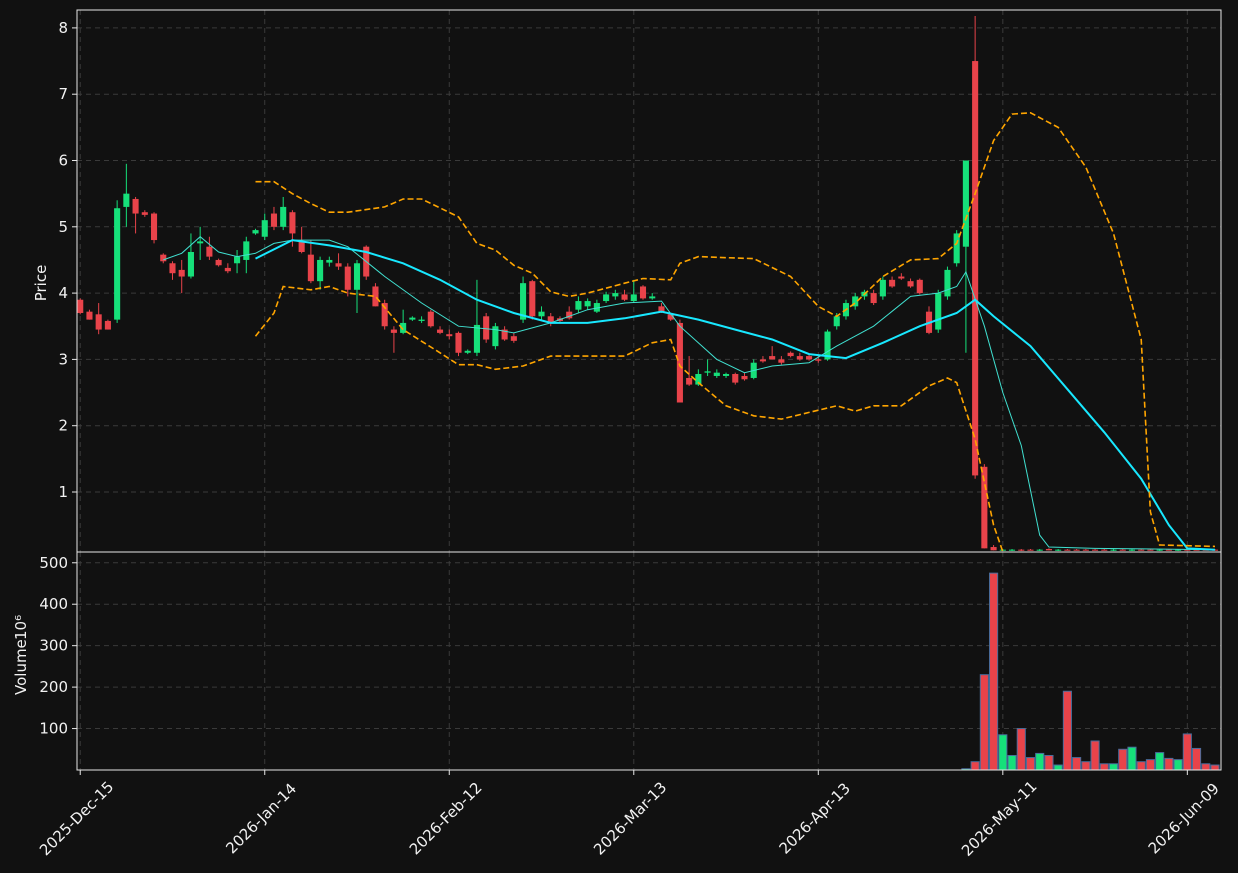  Describe the element at coordinates (63, 492) in the screenshot. I see `y-tick-label: 1` at that location.